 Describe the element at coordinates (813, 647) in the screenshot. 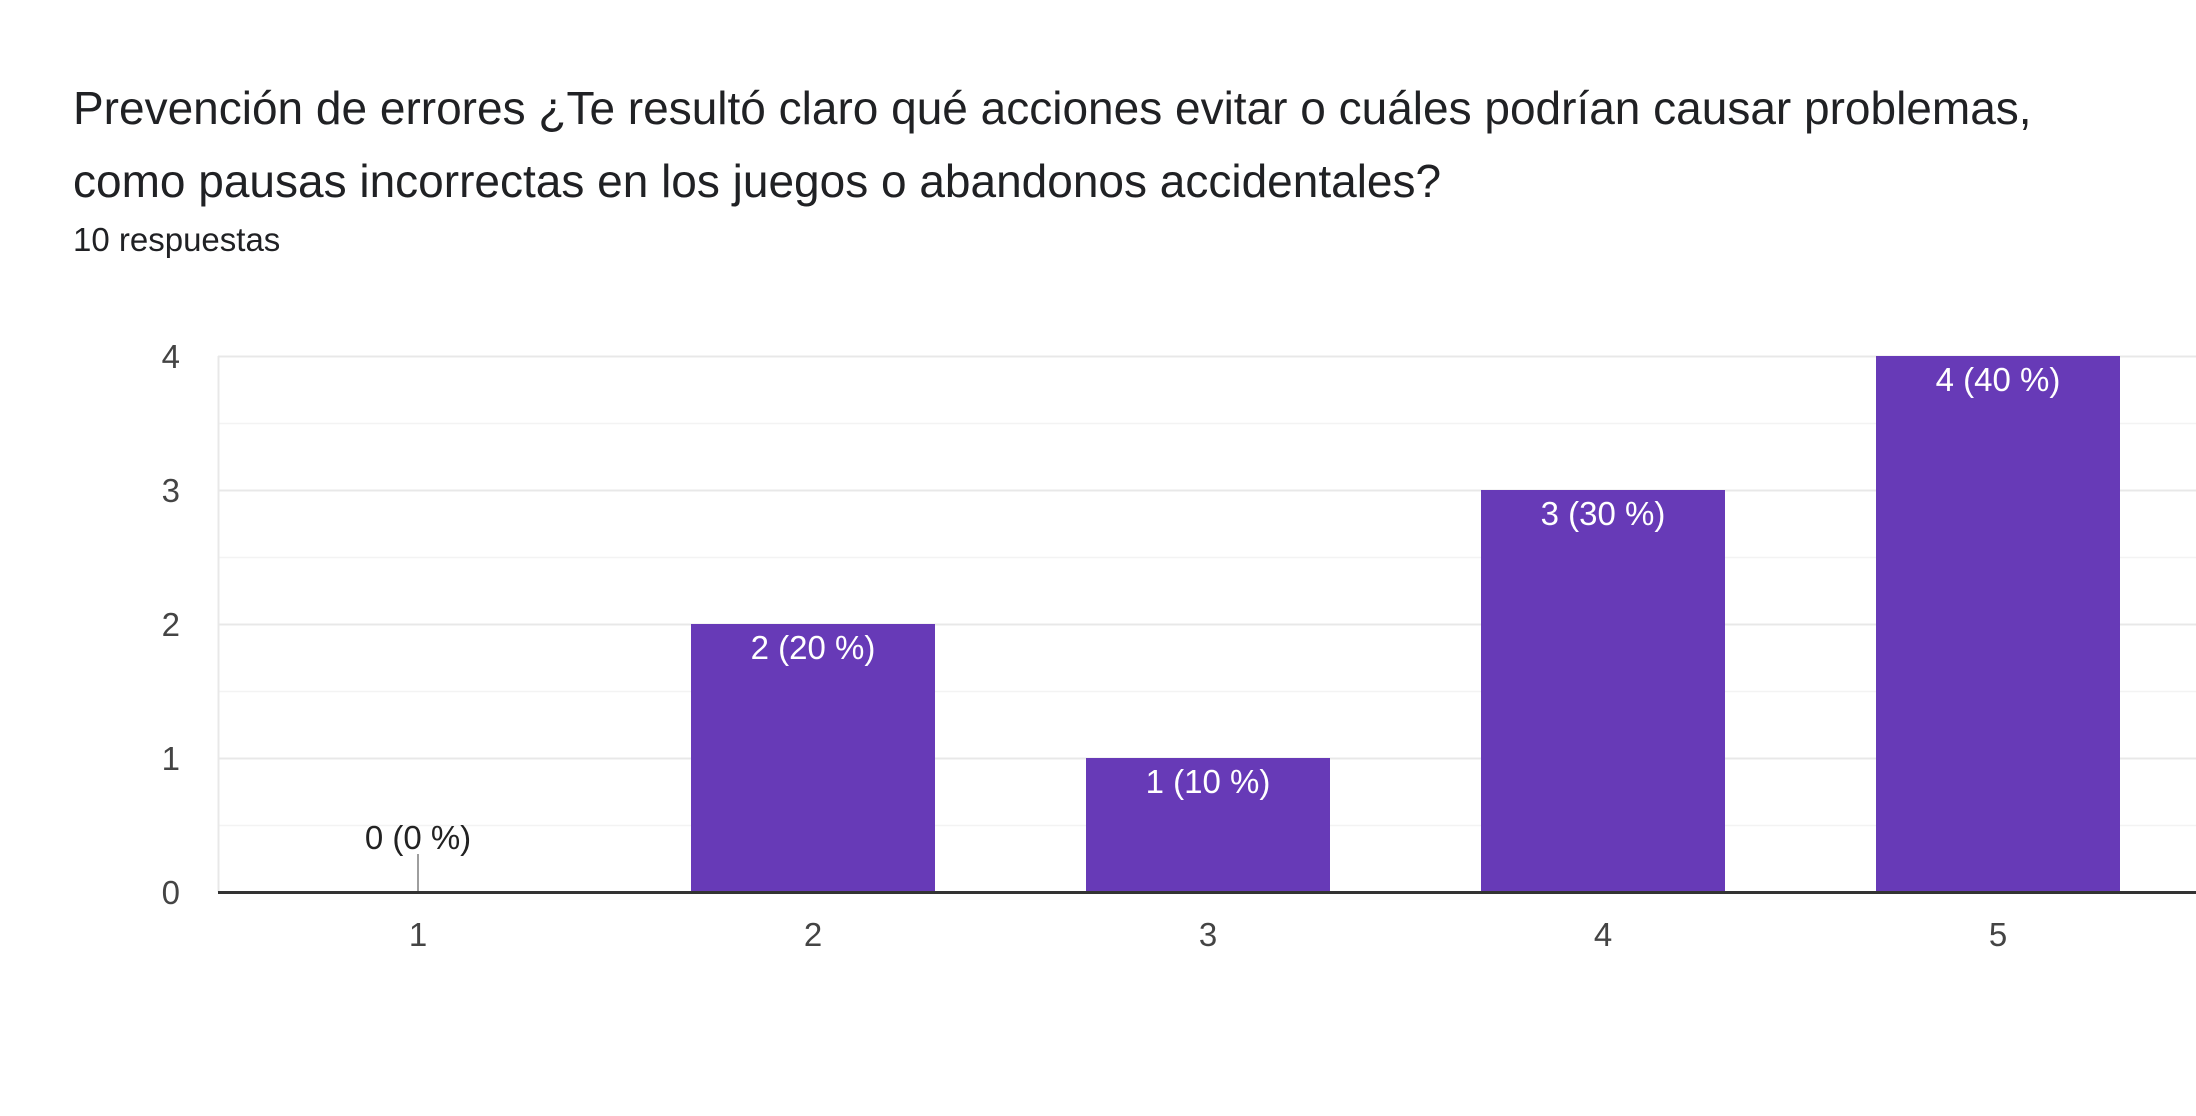

I see `data-label-2: 2 (20 %)` at that location.